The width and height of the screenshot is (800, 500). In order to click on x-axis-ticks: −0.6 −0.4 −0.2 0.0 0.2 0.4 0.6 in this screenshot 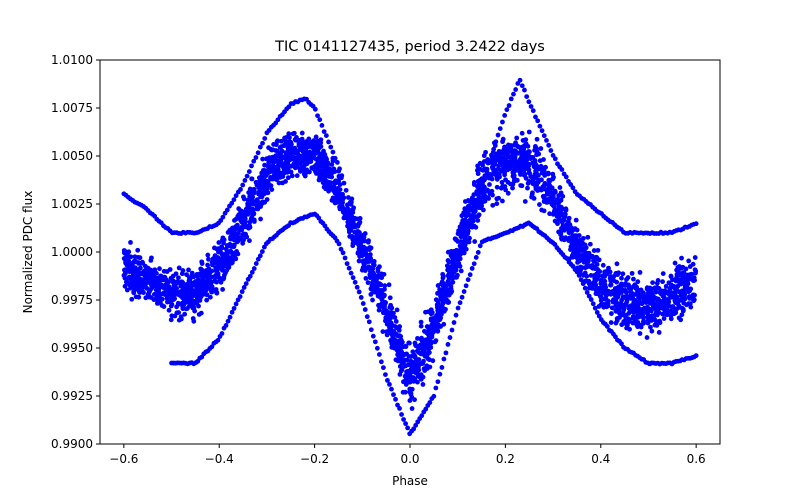, I will do `click(407, 455)`.